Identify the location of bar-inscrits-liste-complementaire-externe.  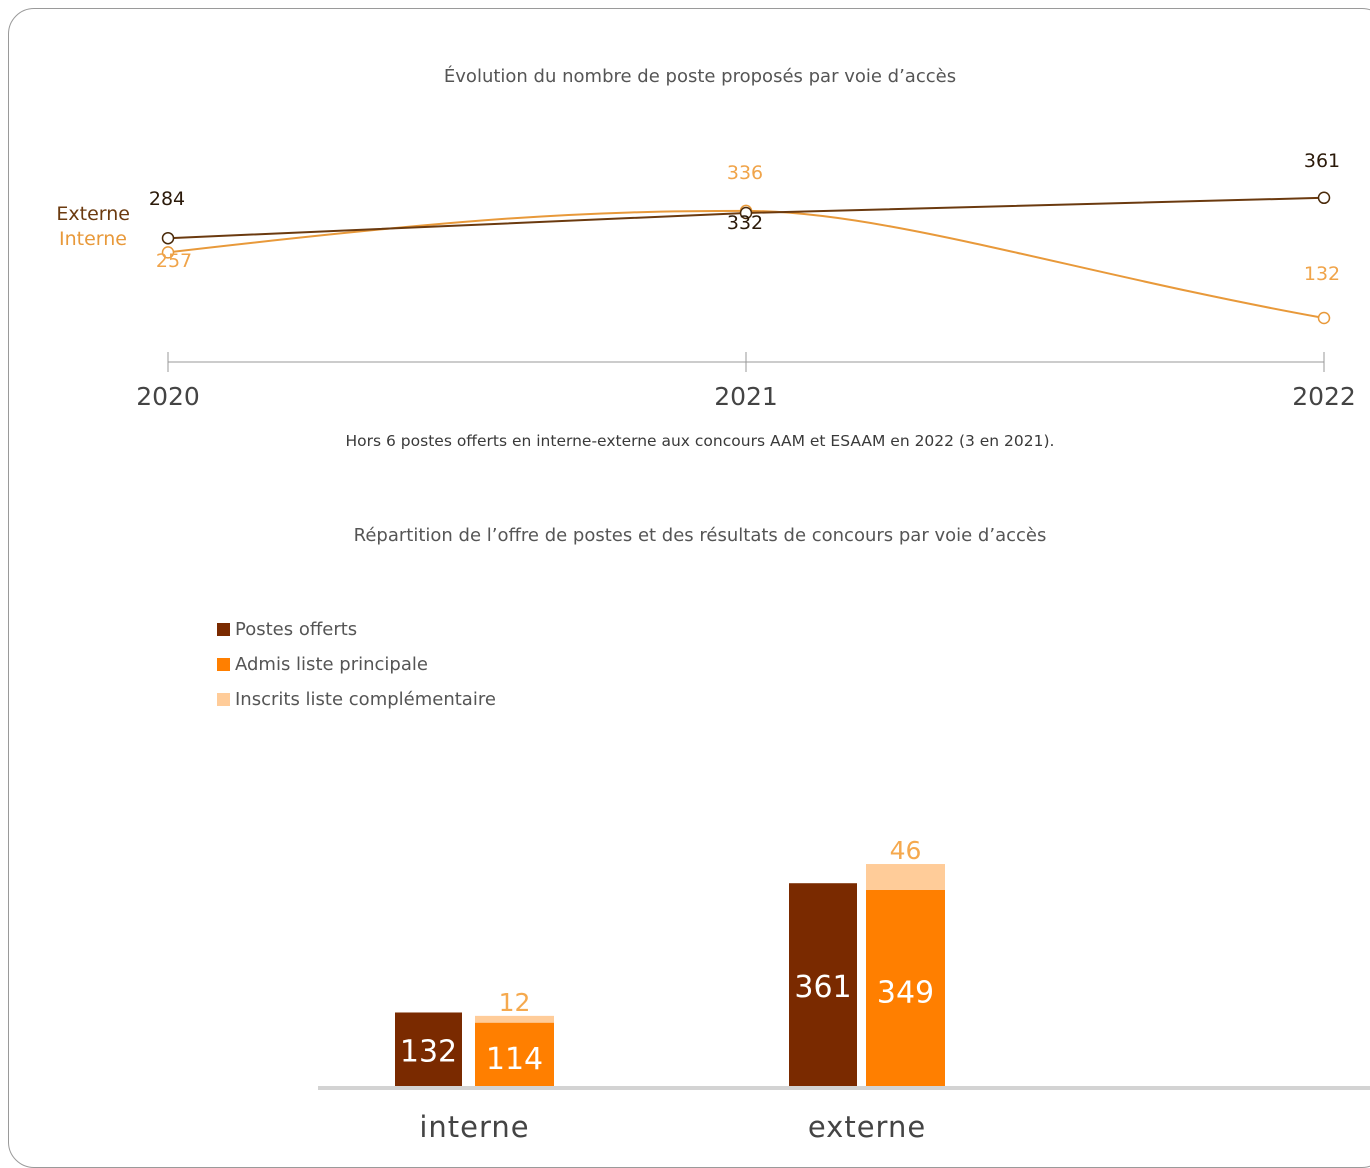
(905, 877).